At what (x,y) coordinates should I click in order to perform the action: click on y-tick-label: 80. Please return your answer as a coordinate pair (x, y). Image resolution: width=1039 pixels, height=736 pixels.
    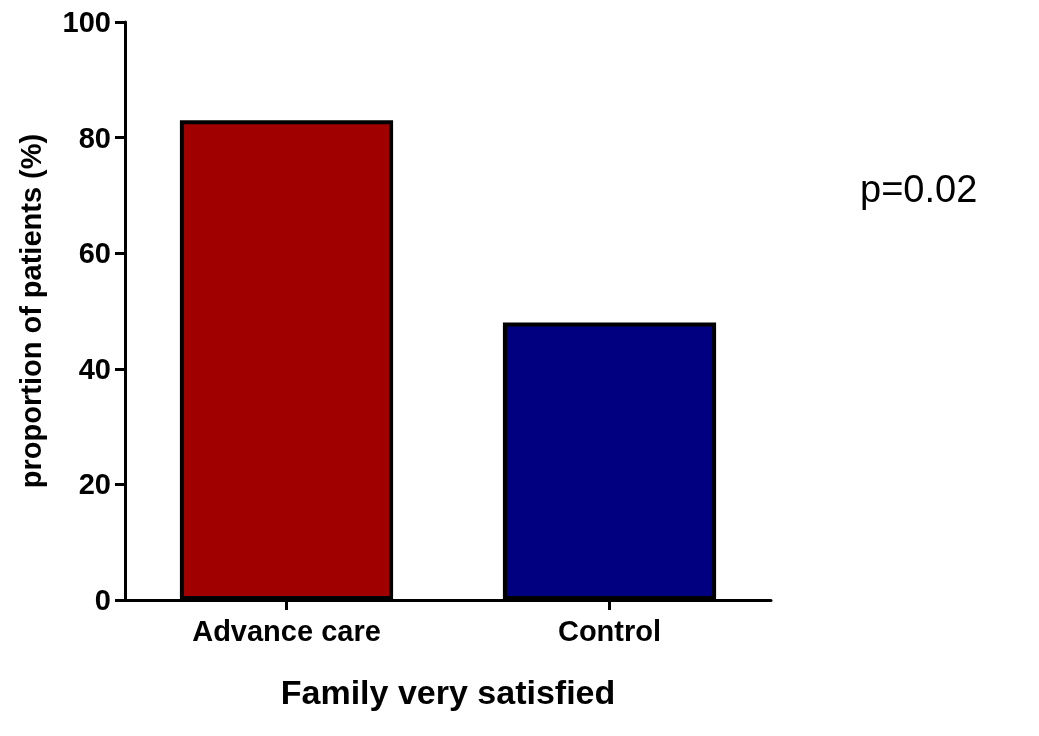
    Looking at the image, I should click on (94, 137).